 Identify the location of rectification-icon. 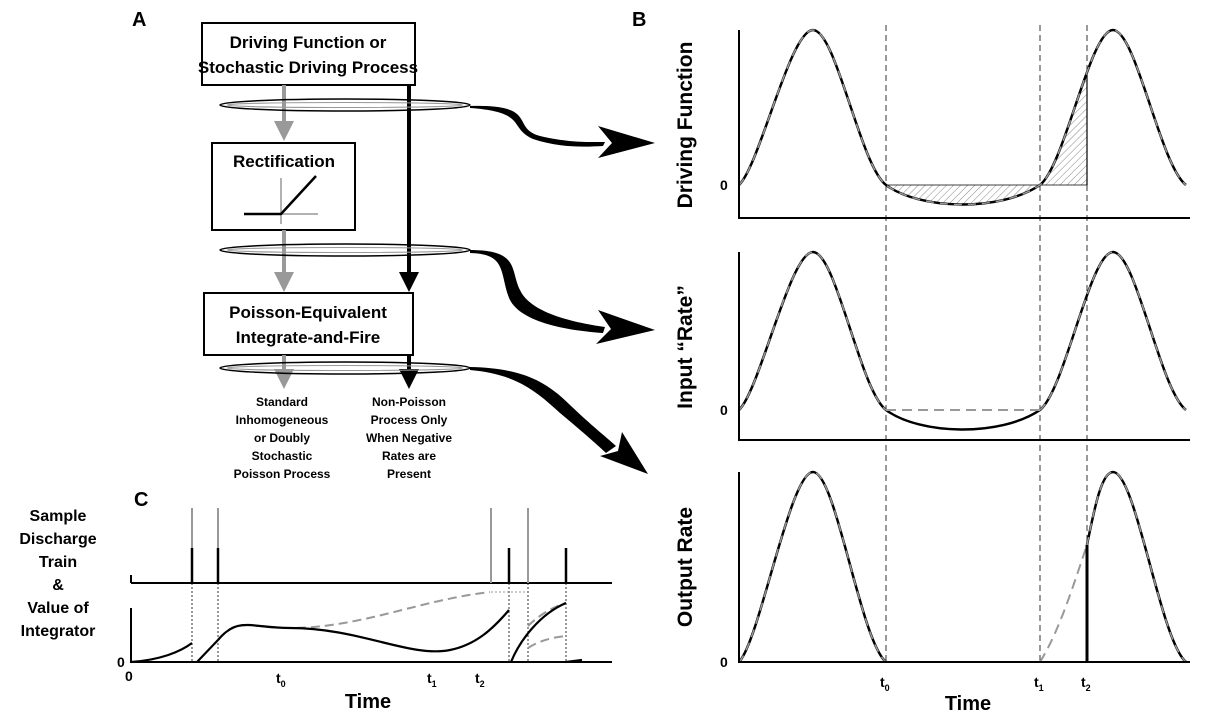
(281, 199).